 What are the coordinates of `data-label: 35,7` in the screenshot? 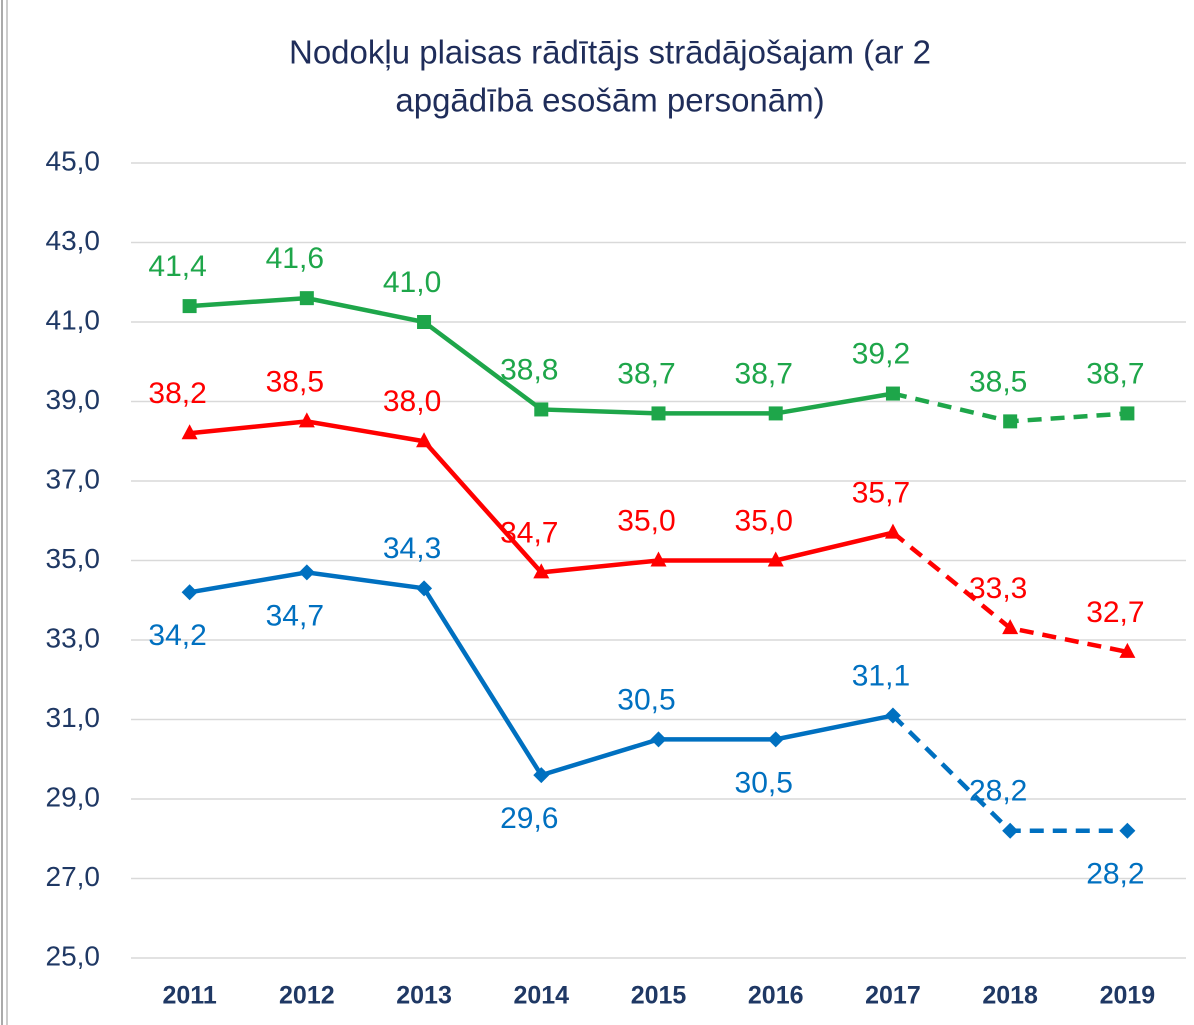 It's located at (881, 493).